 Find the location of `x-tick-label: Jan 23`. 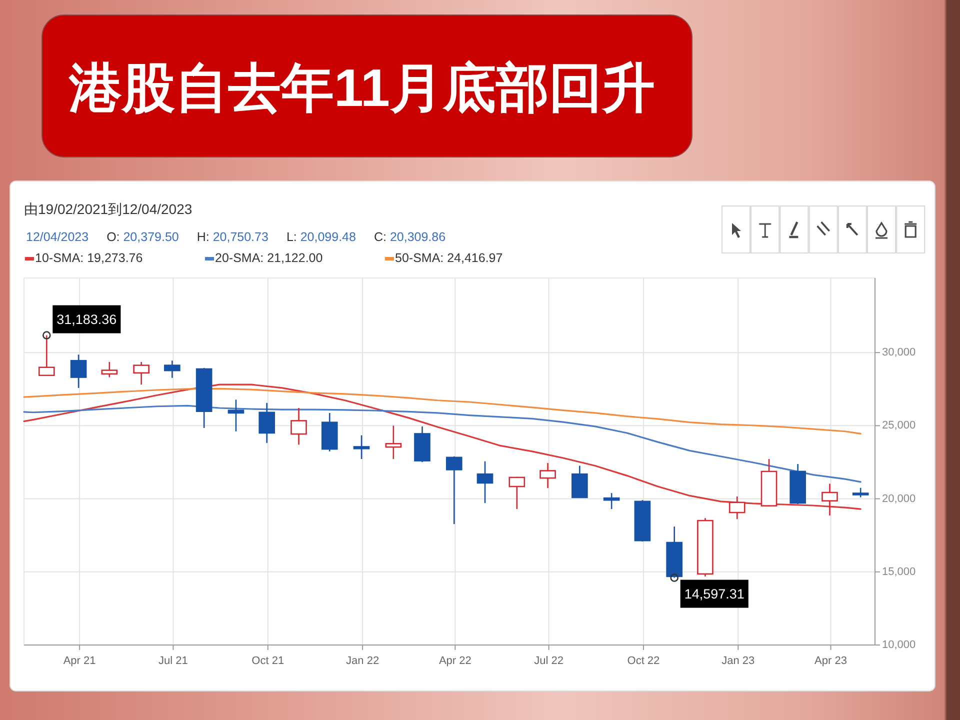

x-tick-label: Jan 23 is located at coordinates (738, 661).